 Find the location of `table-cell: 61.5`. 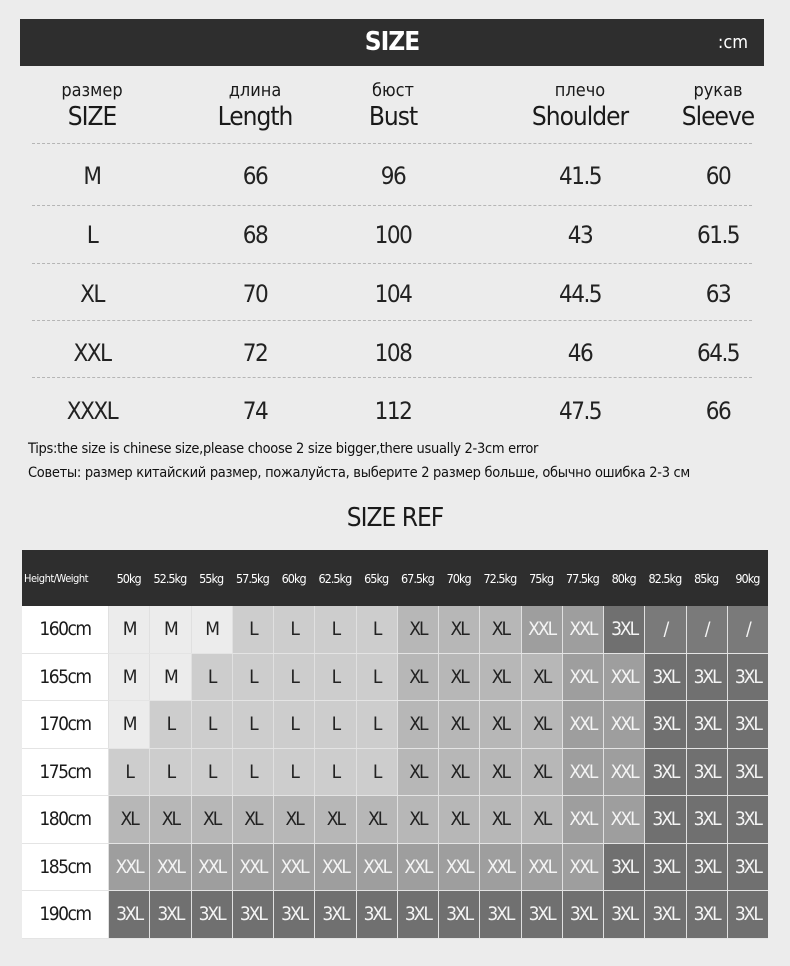

table-cell: 61.5 is located at coordinates (718, 235).